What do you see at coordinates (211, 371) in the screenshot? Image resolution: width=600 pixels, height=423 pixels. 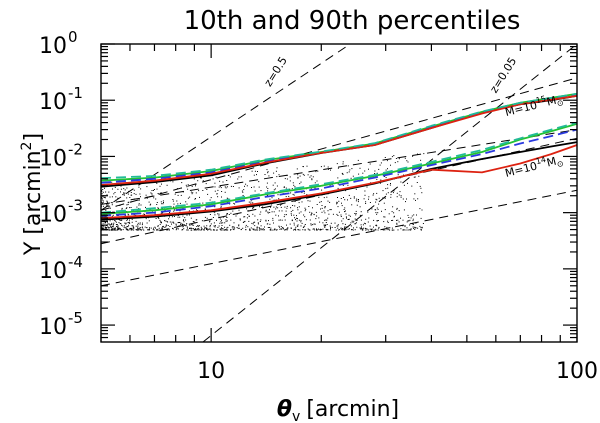 I see `x-tick-label: 10` at bounding box center [211, 371].